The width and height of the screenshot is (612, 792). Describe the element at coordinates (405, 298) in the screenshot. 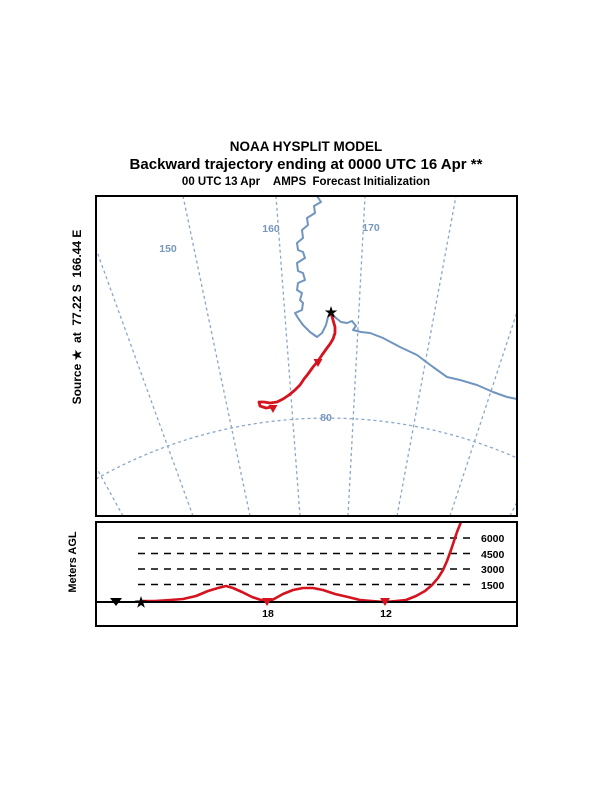

I see `coastline` at that location.